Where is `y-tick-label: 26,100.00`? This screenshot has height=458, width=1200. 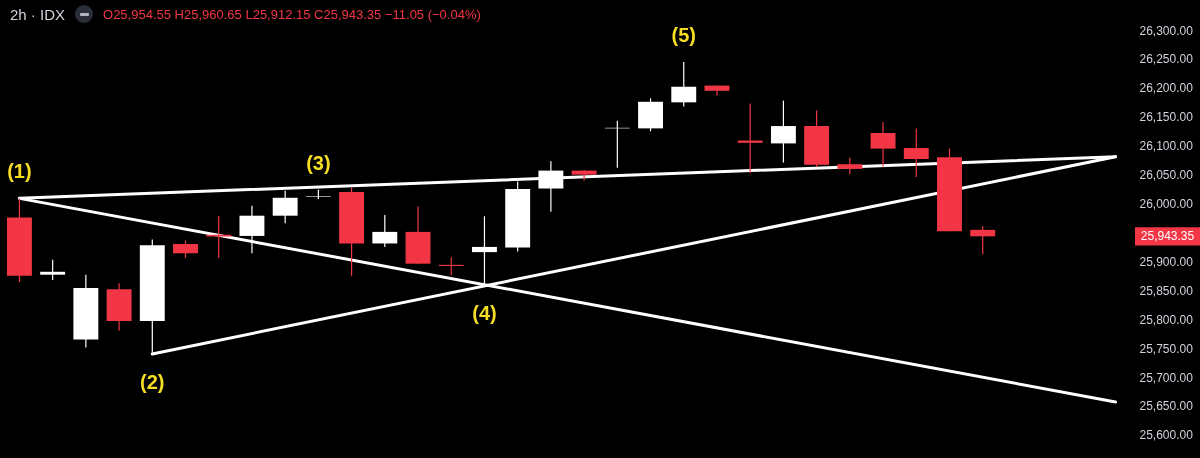 y-tick-label: 26,100.00 is located at coordinates (1166, 146).